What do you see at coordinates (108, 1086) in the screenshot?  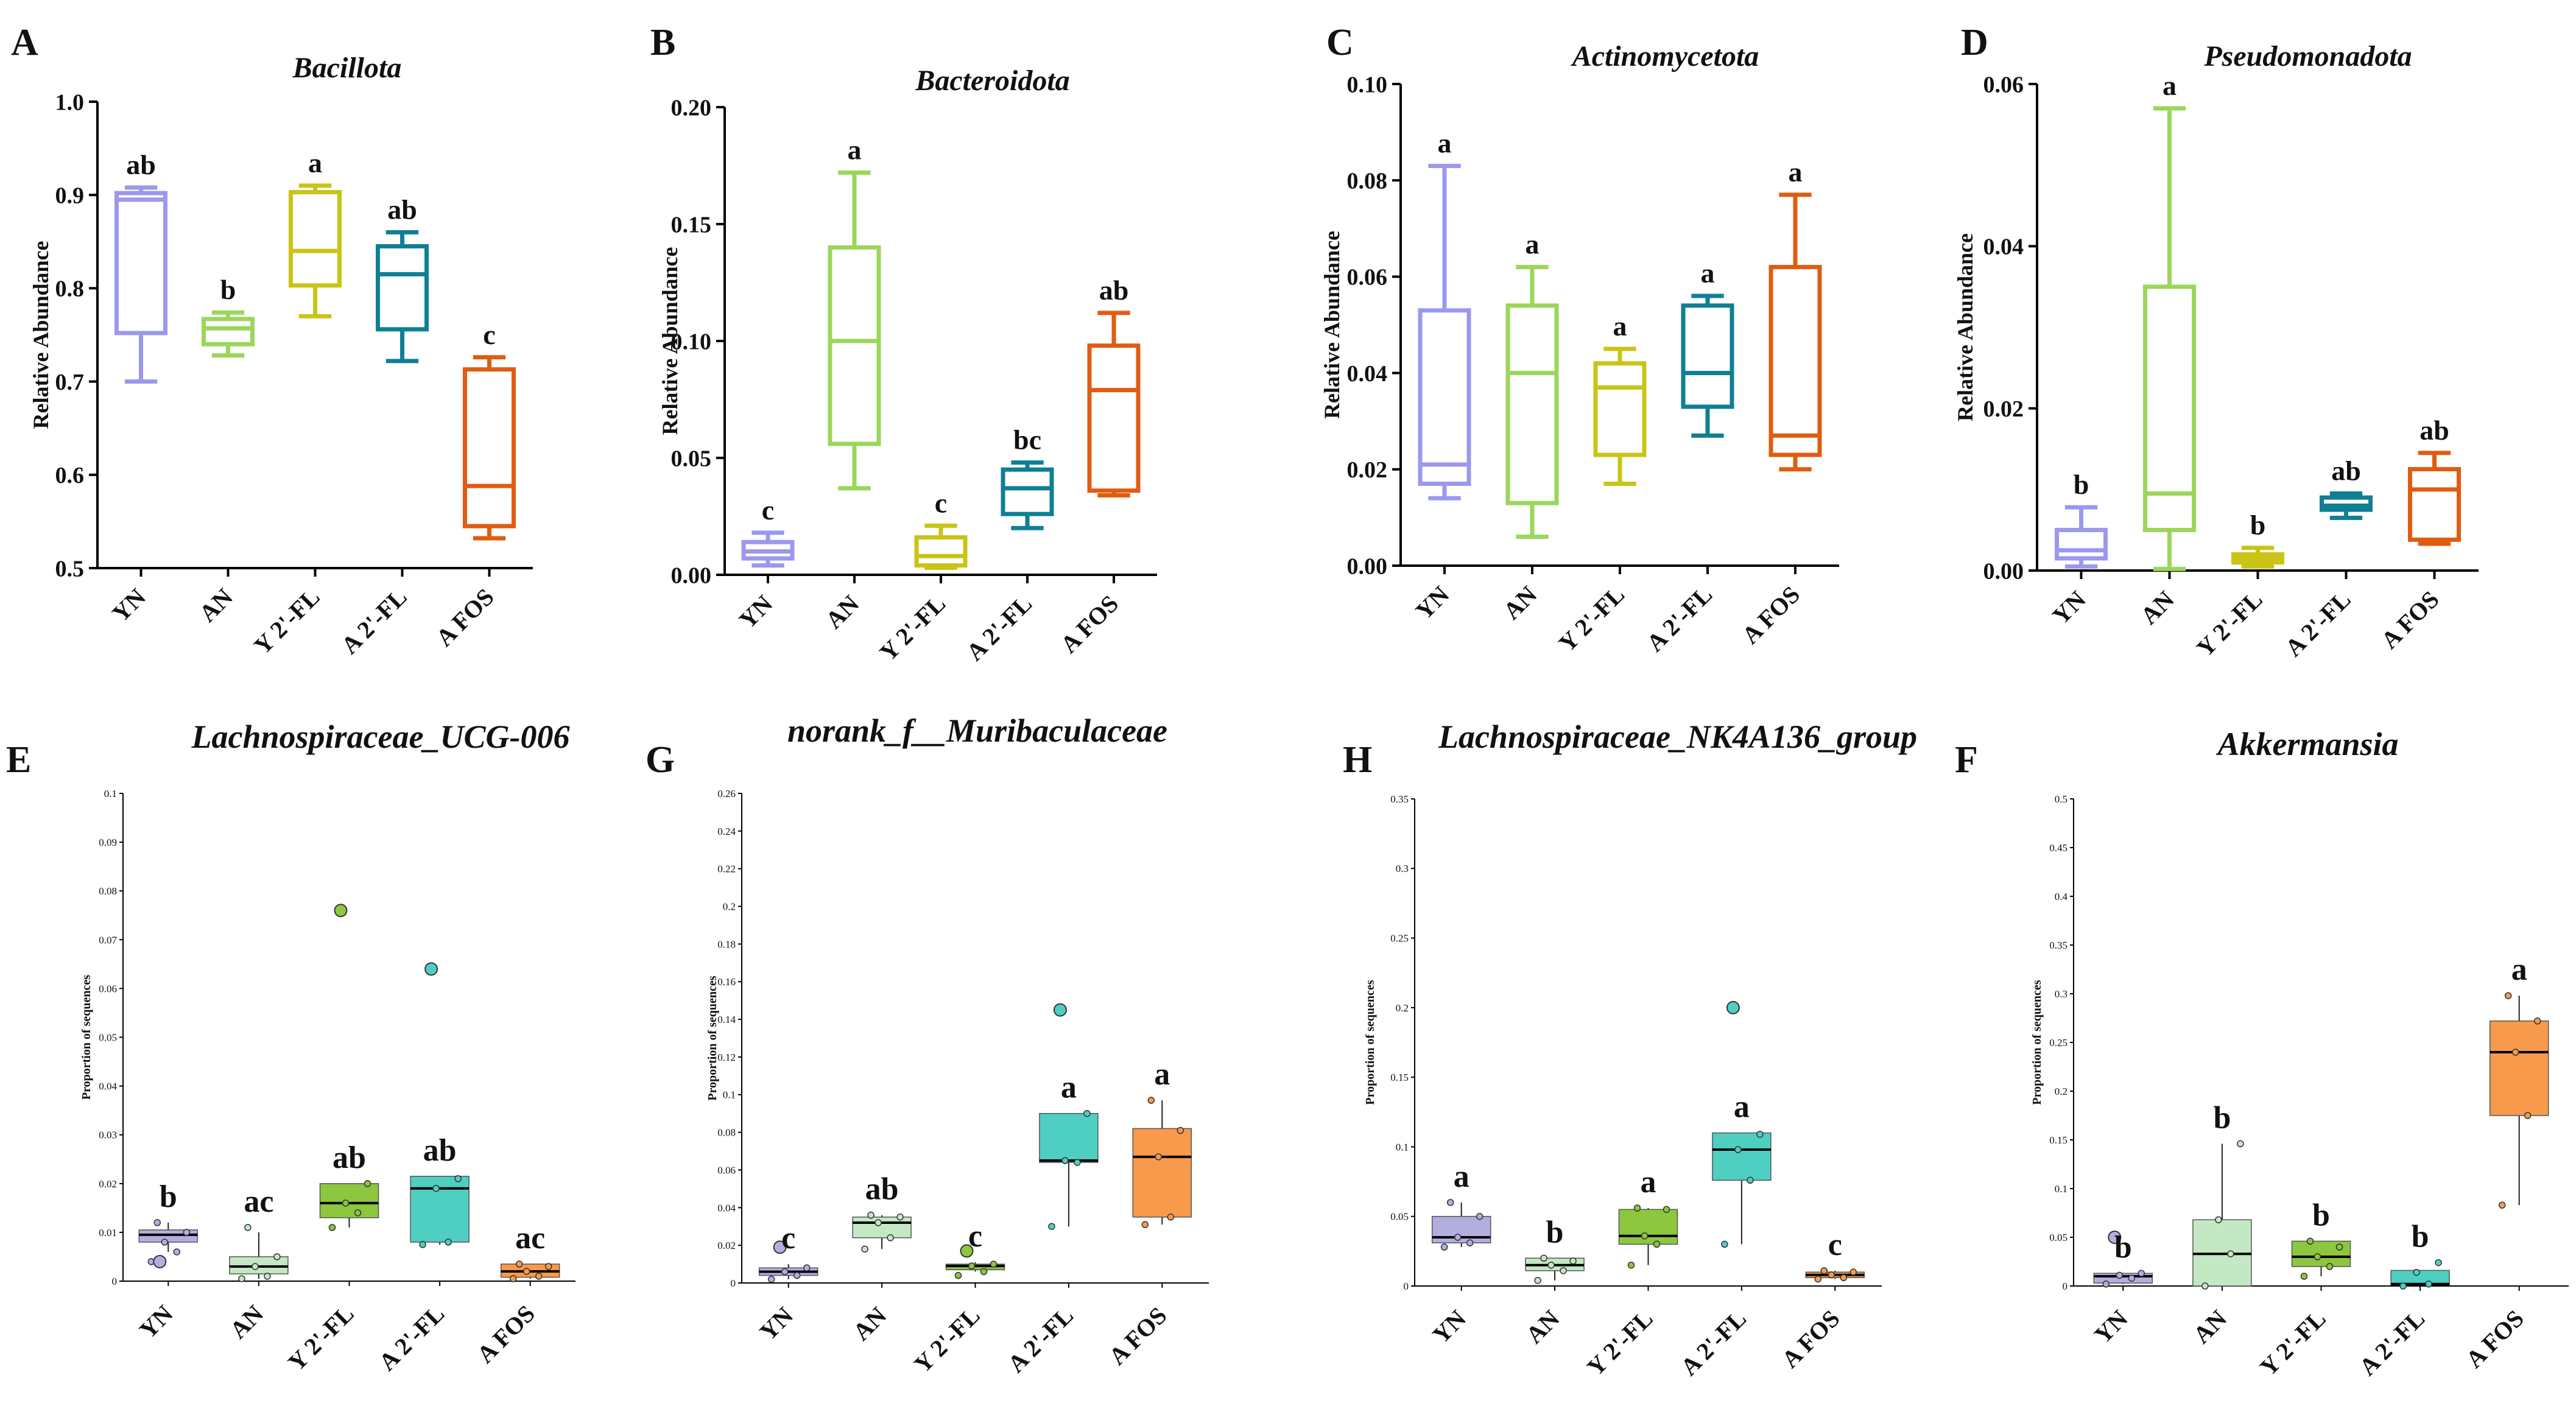 I see `y-tick-label: 0.04` at bounding box center [108, 1086].